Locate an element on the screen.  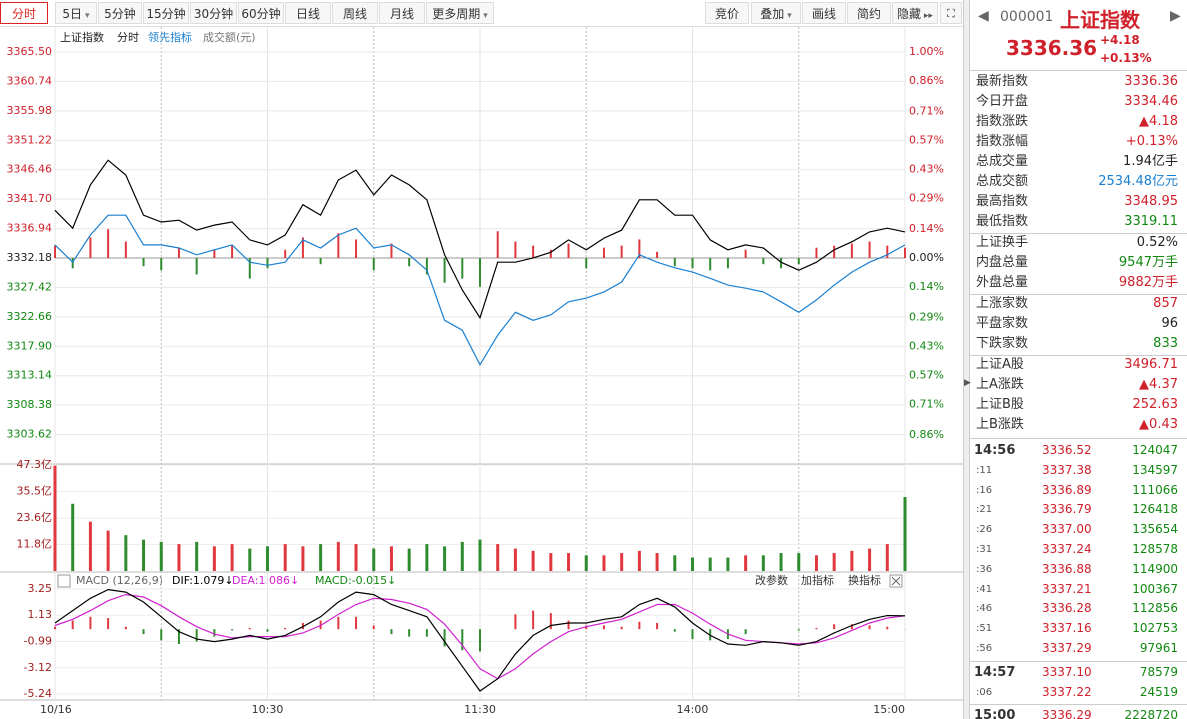
trade-row: :06 3337.22 24519 is located at coordinates (1076, 693).